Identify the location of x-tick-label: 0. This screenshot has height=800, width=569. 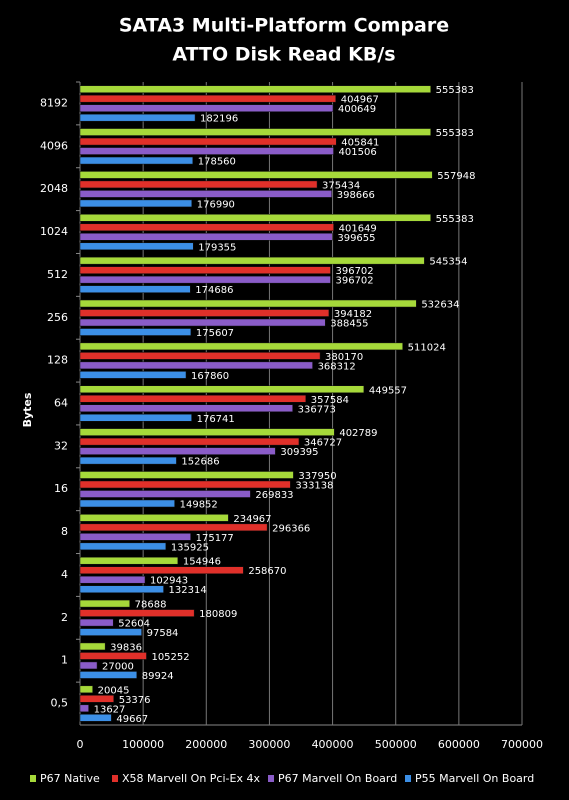
(80, 744).